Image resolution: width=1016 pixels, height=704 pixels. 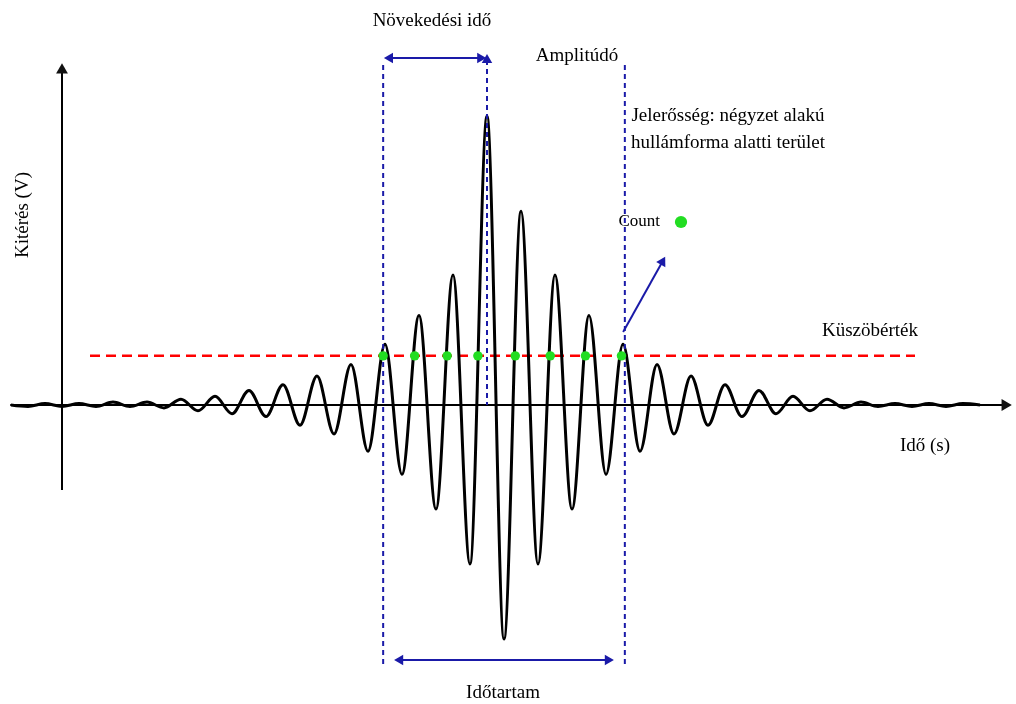 What do you see at coordinates (577, 54) in the screenshot?
I see `text: Amplitúdó` at bounding box center [577, 54].